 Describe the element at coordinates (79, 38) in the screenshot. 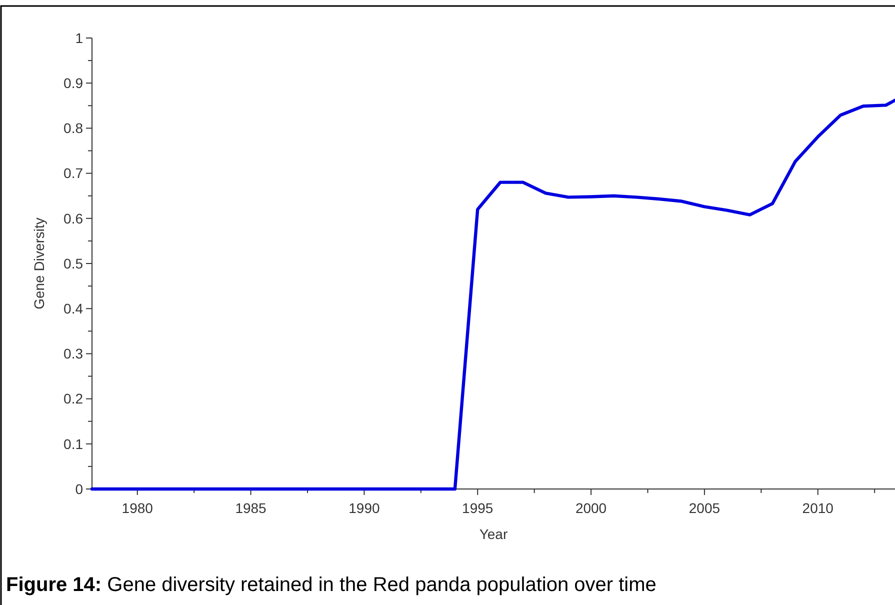

I see `y-tick-label: 1` at that location.